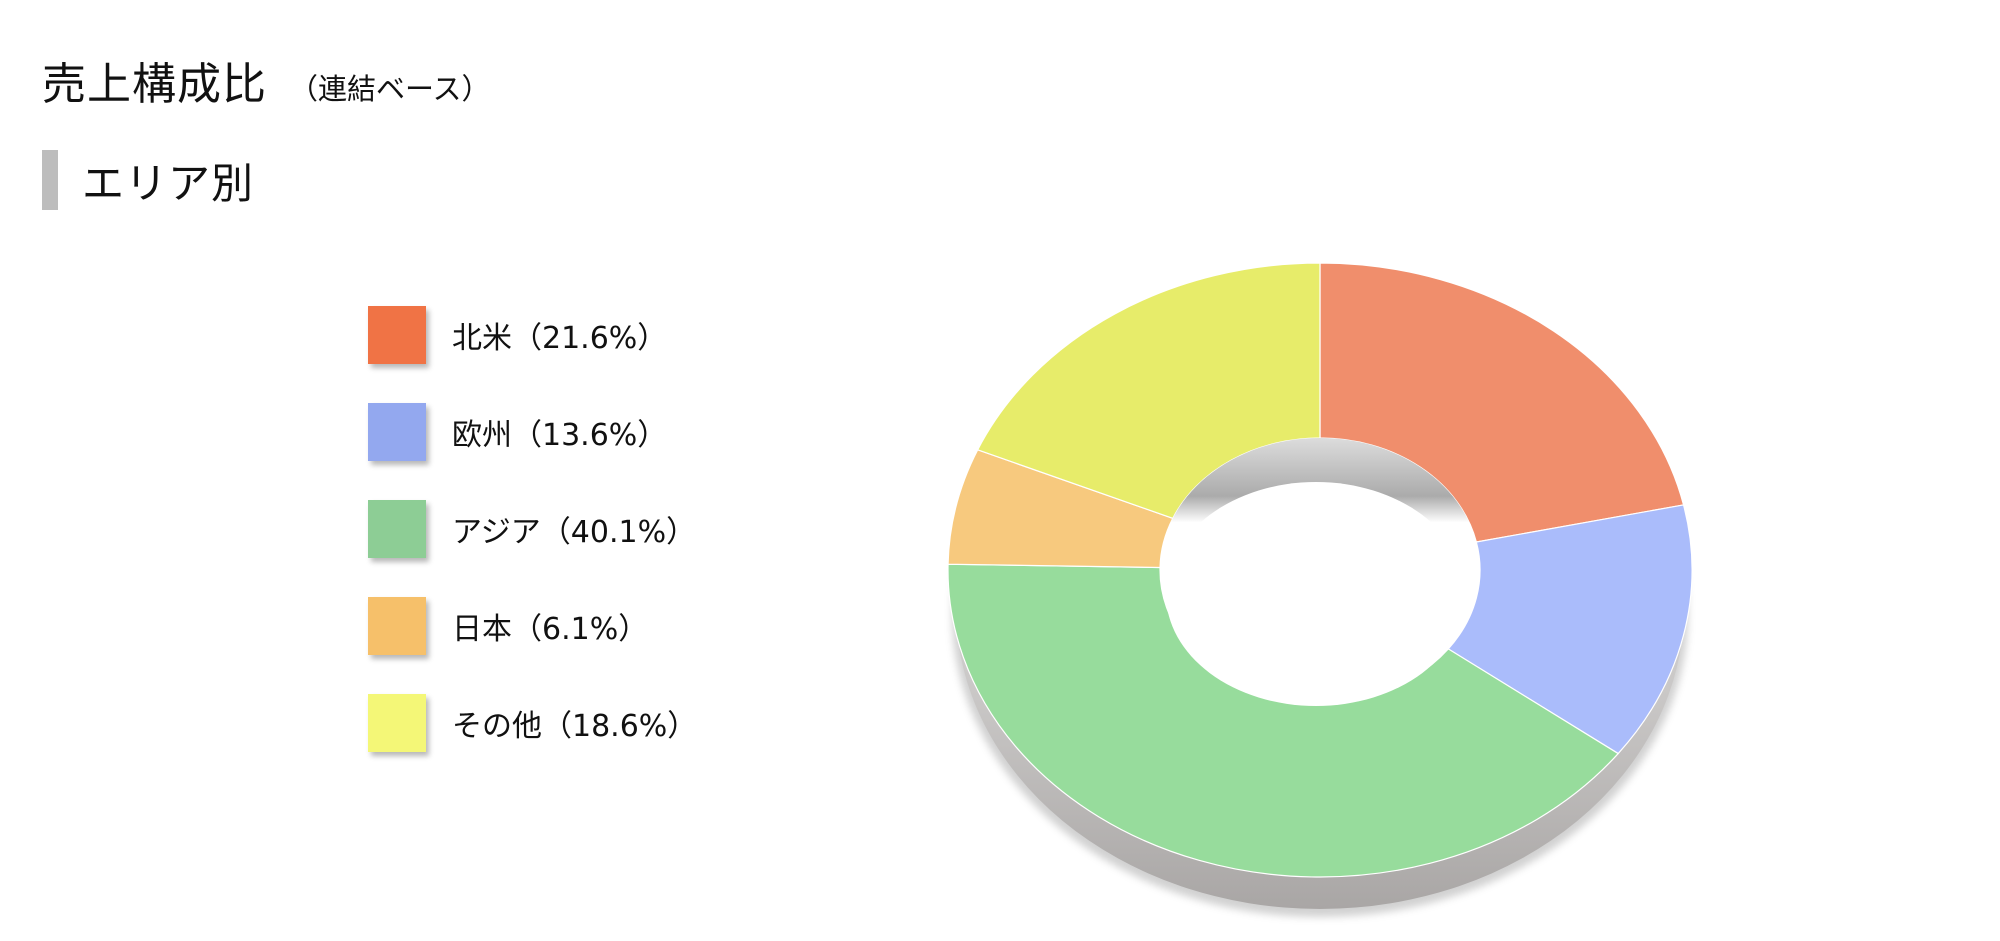 The image size is (2000, 941). I want to click on legend-label-japan: 日本（6.1%）, so click(550, 629).